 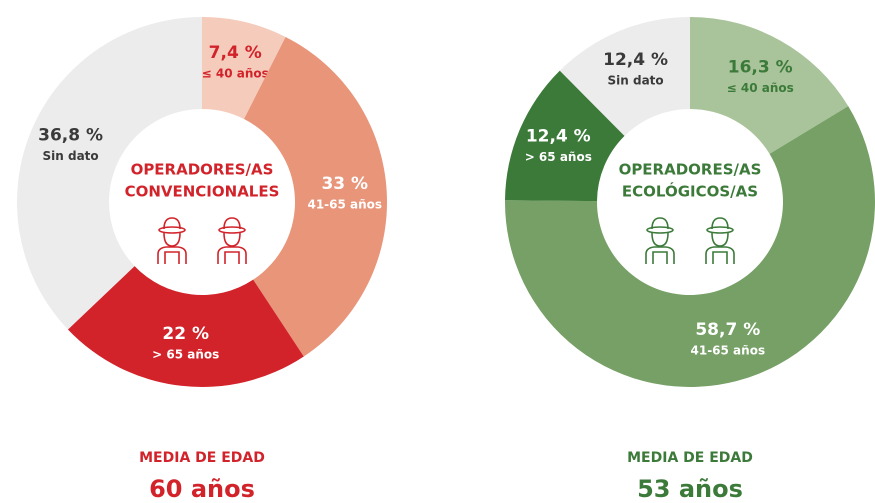 I want to click on segment-value-label: 36,8 %, so click(x=70, y=136).